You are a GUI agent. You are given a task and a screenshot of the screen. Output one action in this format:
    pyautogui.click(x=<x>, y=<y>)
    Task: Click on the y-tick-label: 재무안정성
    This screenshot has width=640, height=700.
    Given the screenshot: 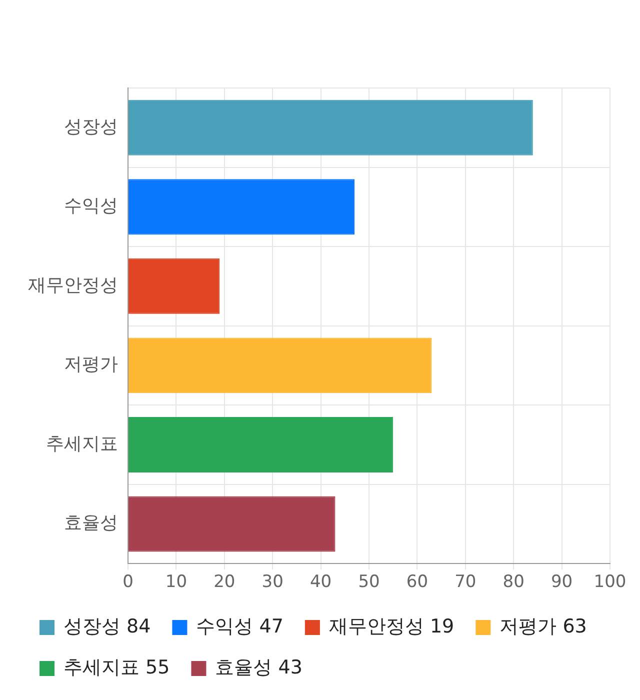 What is the action you would take?
    pyautogui.click(x=73, y=285)
    